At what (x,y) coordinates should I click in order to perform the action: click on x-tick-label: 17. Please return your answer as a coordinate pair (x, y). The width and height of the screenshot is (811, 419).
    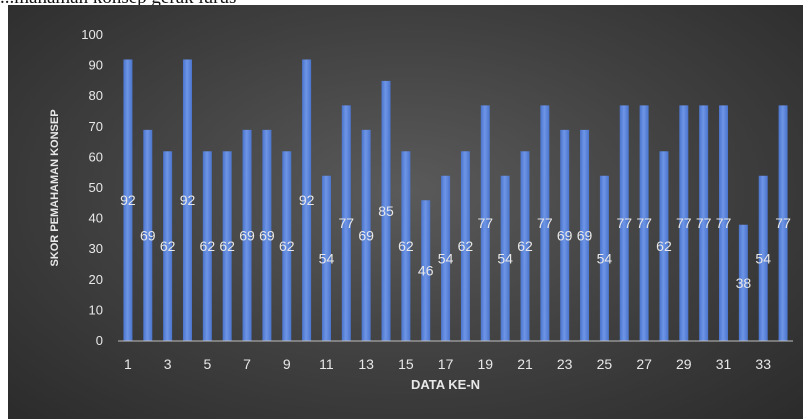
    Looking at the image, I should click on (446, 364).